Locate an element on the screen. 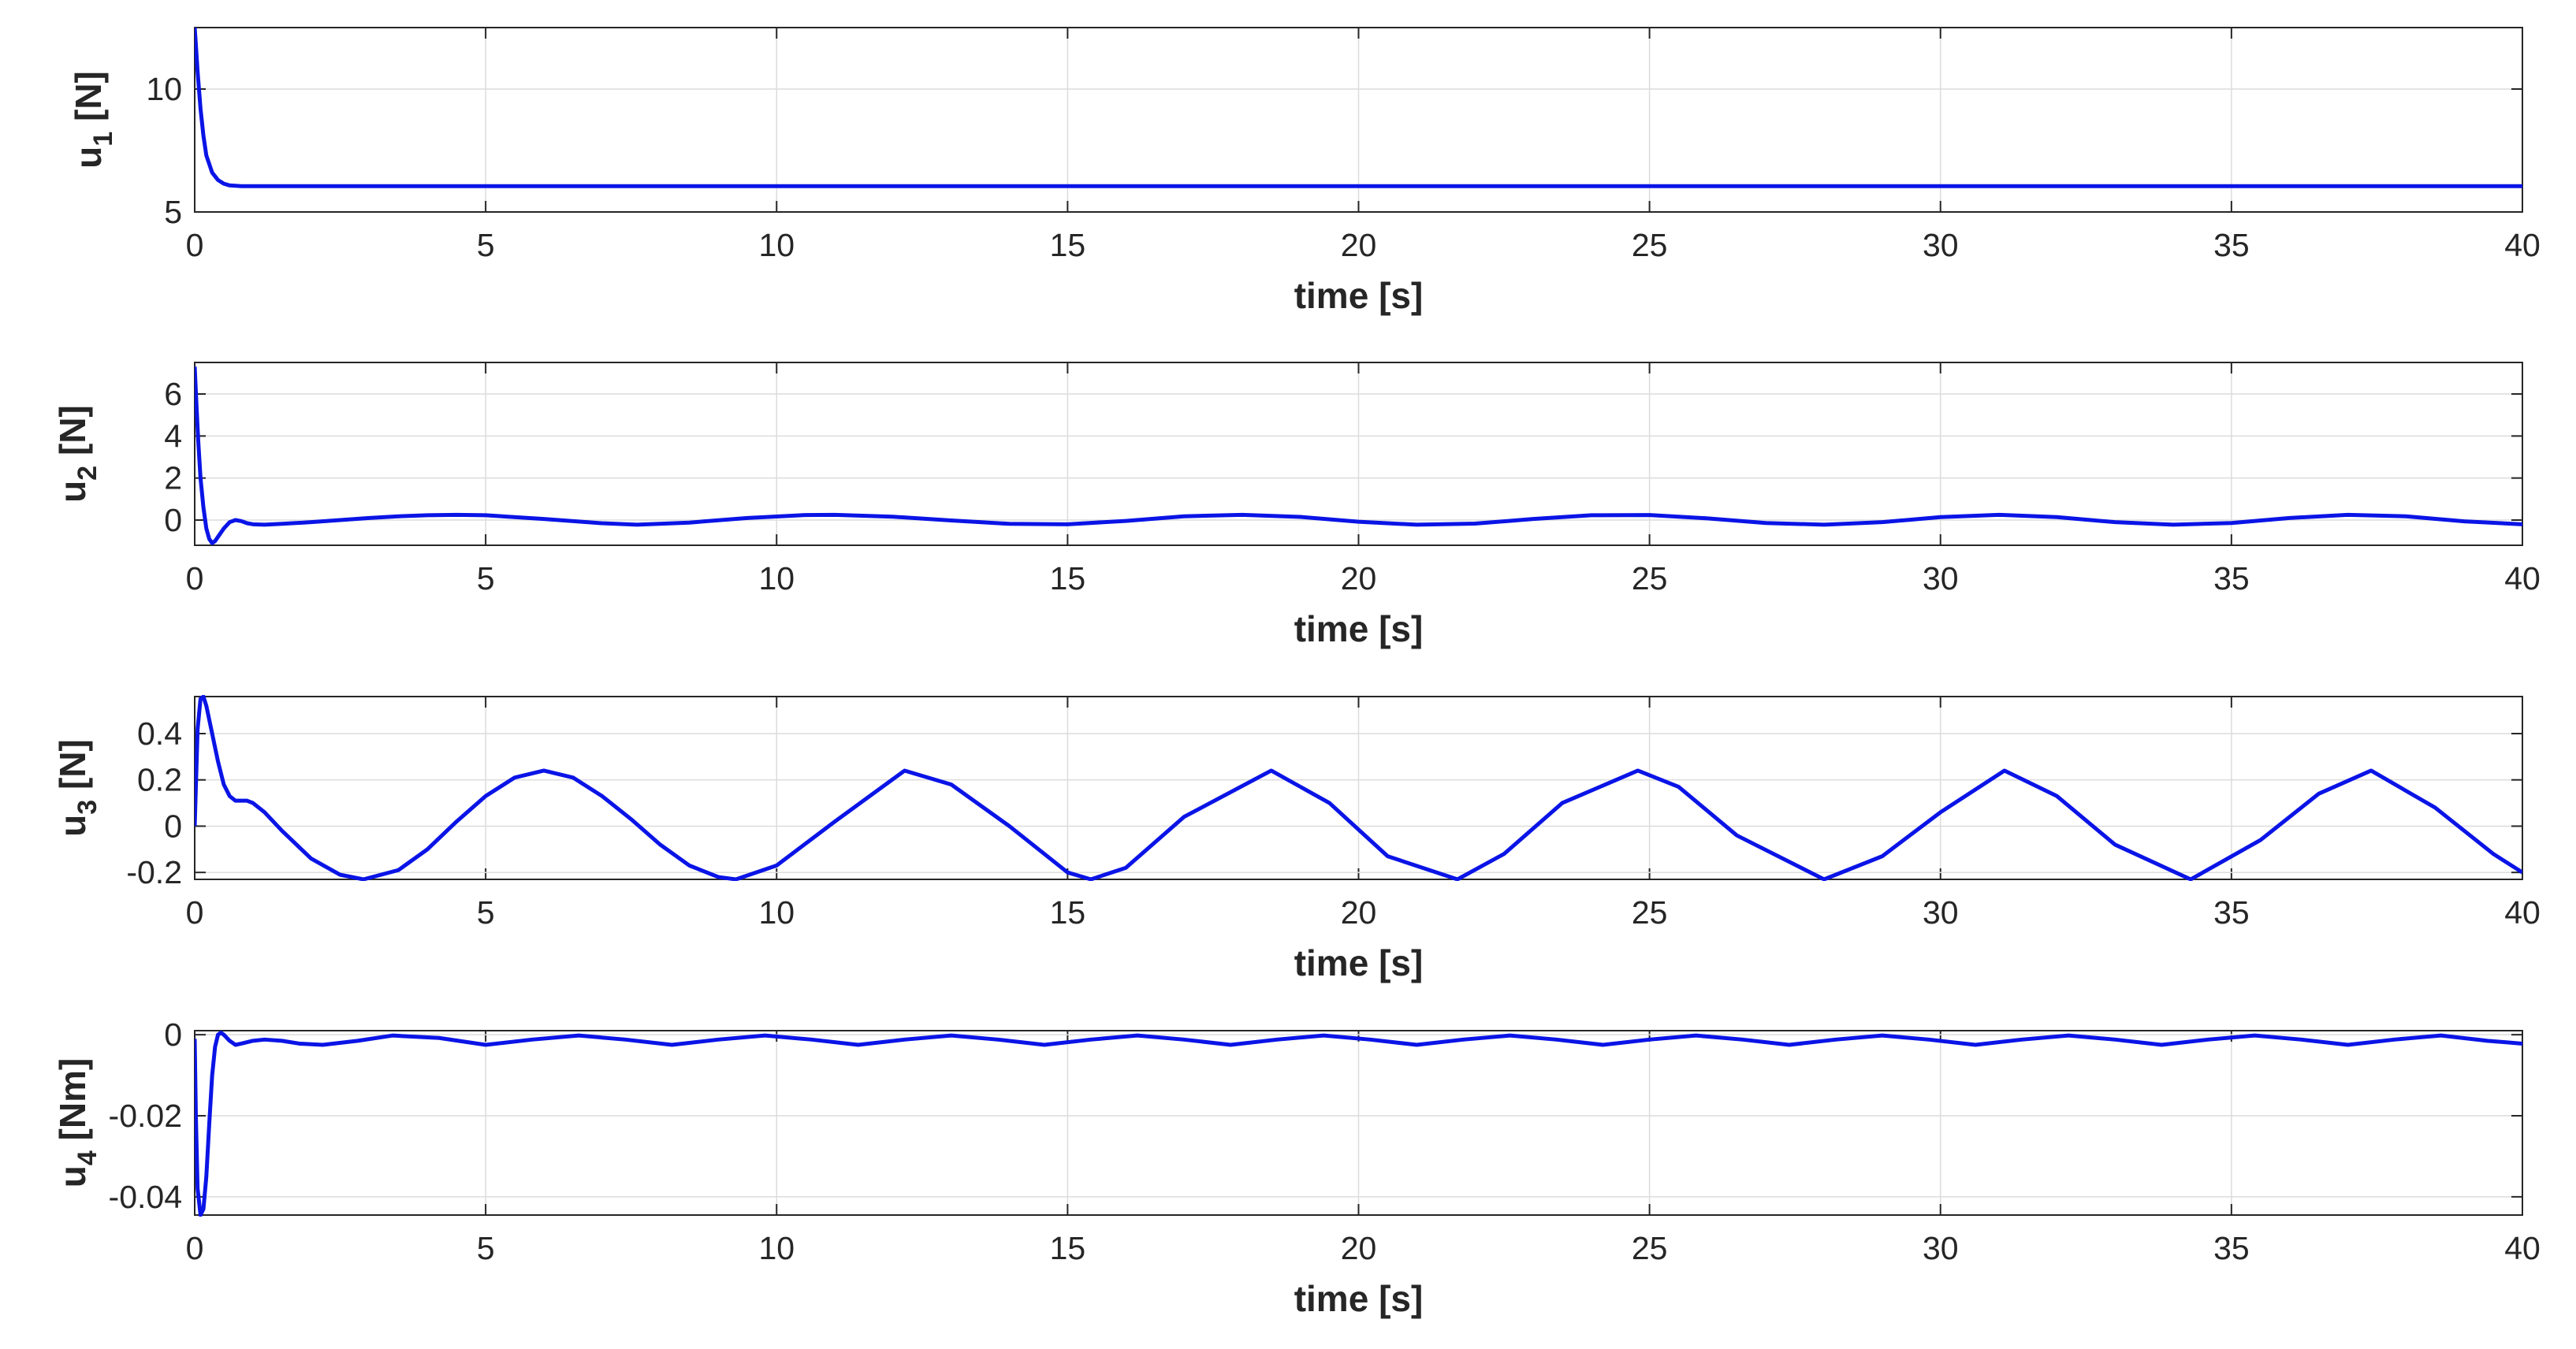  series-line-u1 is located at coordinates (1358, 107).